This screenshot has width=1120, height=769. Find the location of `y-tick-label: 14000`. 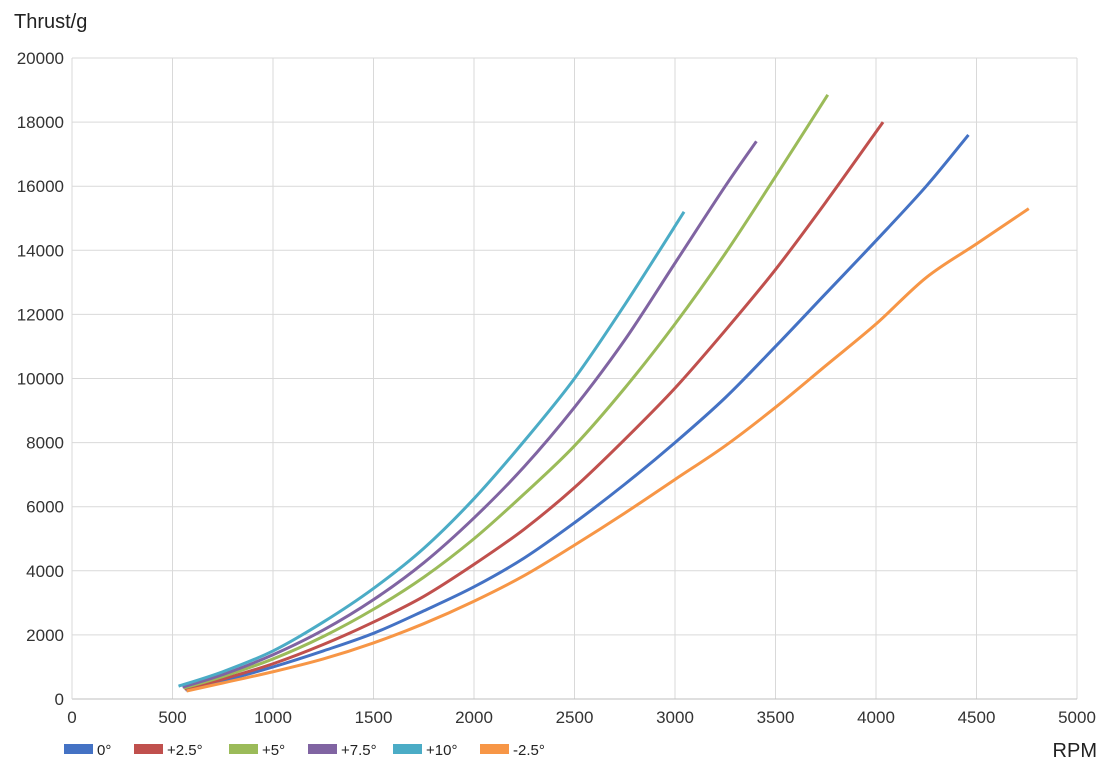

y-tick-label: 14000 is located at coordinates (40, 250).